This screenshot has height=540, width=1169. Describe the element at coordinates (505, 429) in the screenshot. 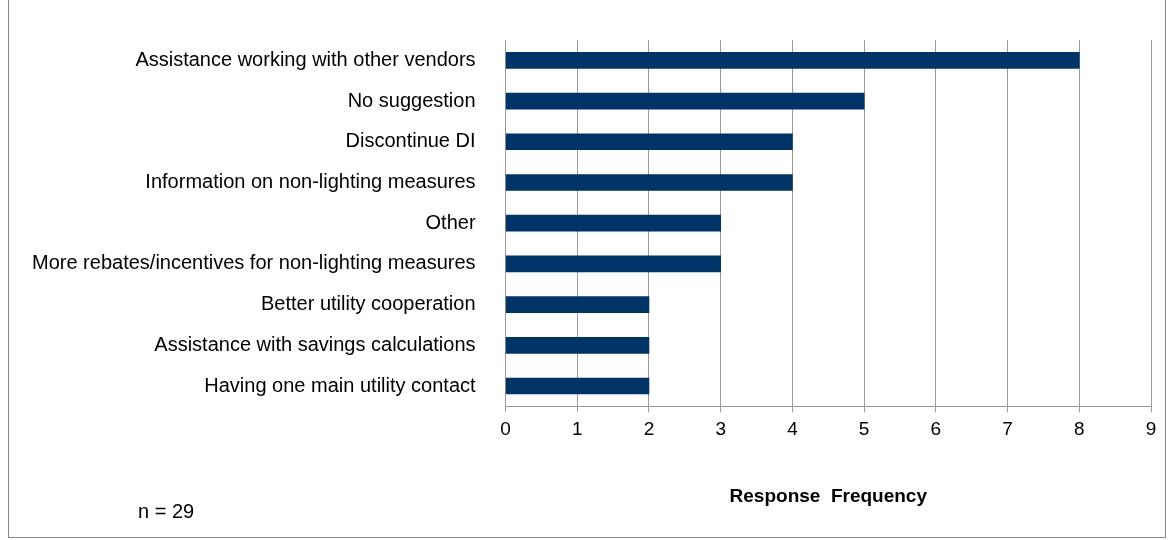

I see `x-tick-label: 0` at that location.